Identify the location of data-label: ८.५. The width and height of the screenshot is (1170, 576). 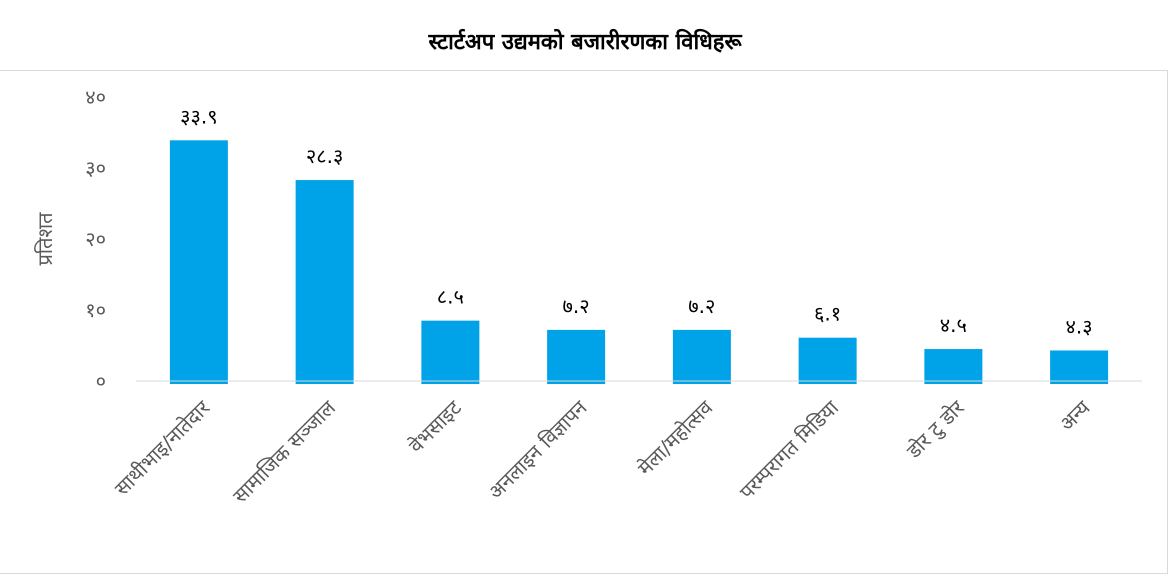
(450, 297).